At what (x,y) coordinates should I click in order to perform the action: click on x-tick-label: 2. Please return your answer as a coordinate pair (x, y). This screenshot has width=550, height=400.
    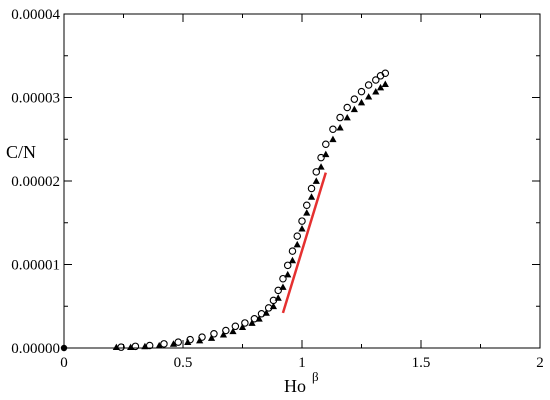
    Looking at the image, I should click on (540, 363).